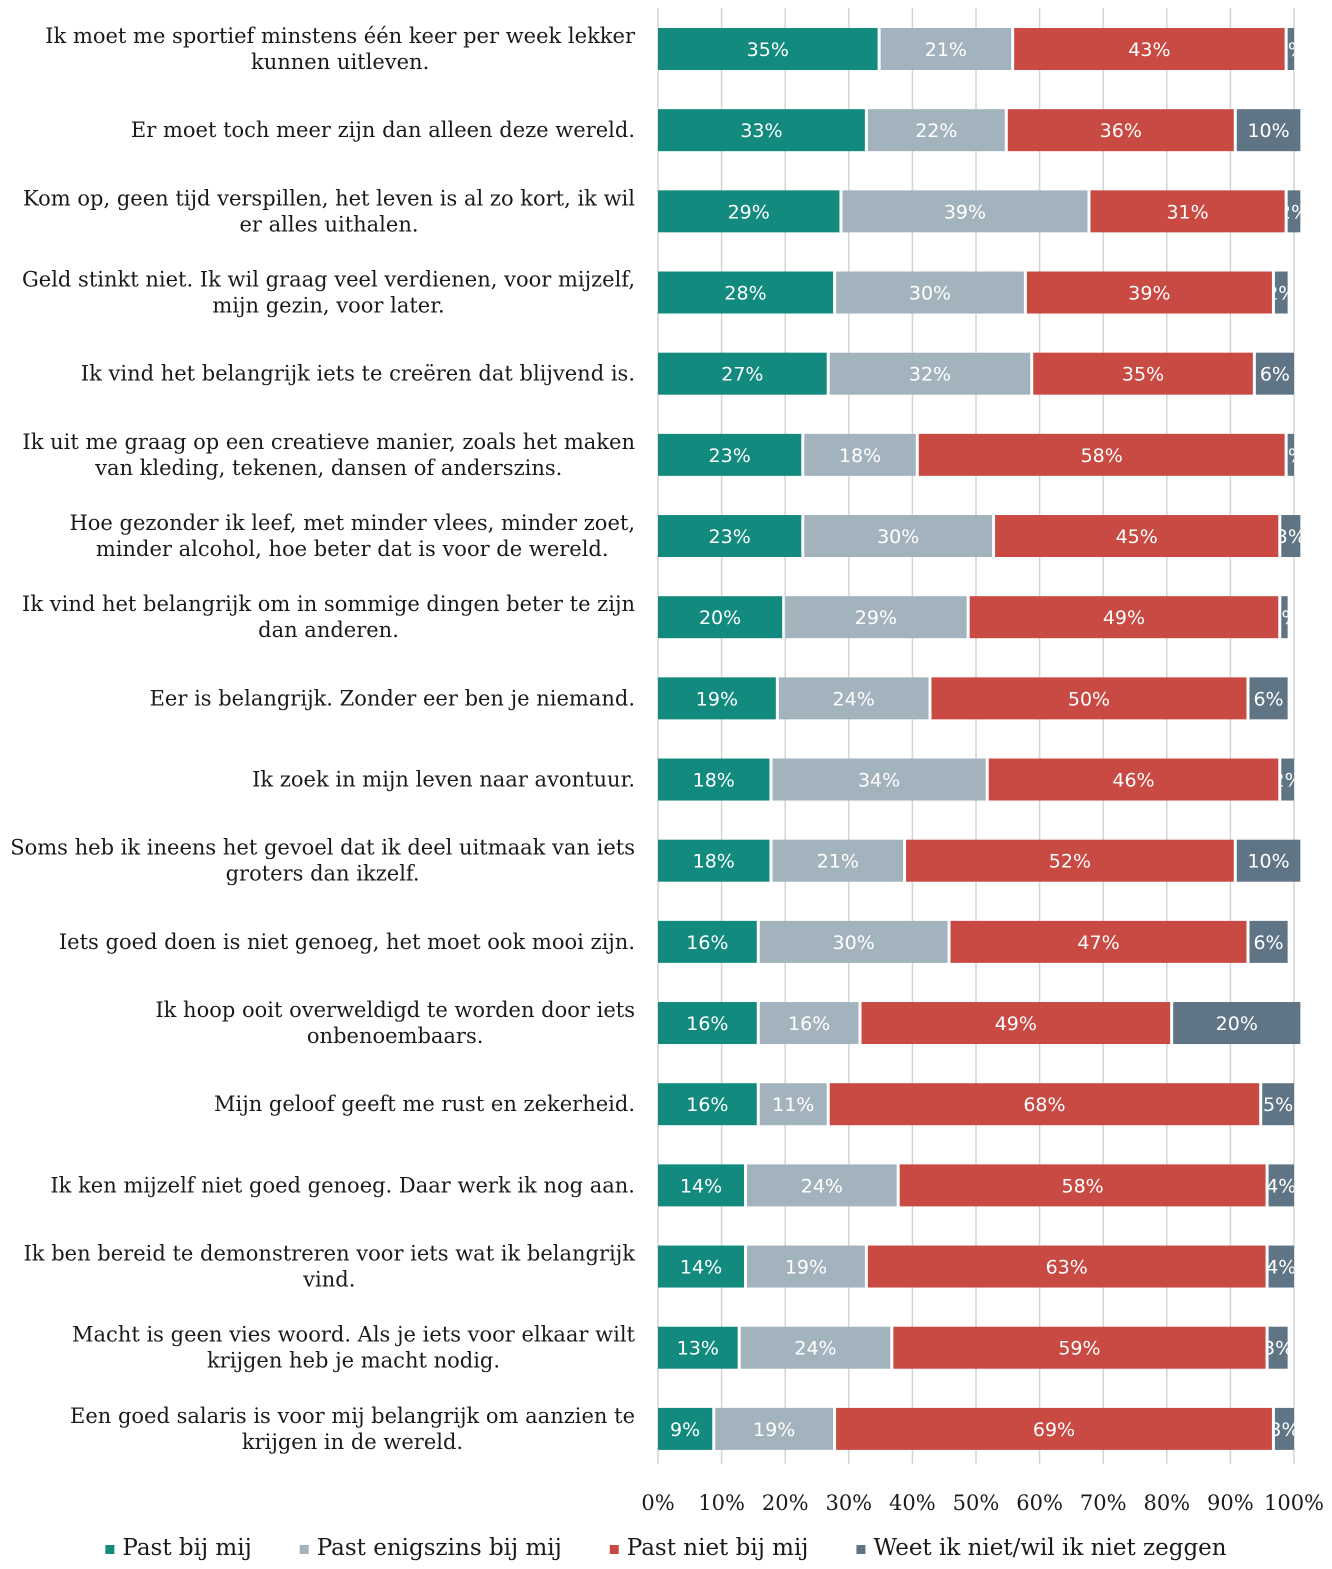 Image resolution: width=1332 pixels, height=1569 pixels. Describe the element at coordinates (1102, 456) in the screenshot. I see `data-label: 58%` at that location.